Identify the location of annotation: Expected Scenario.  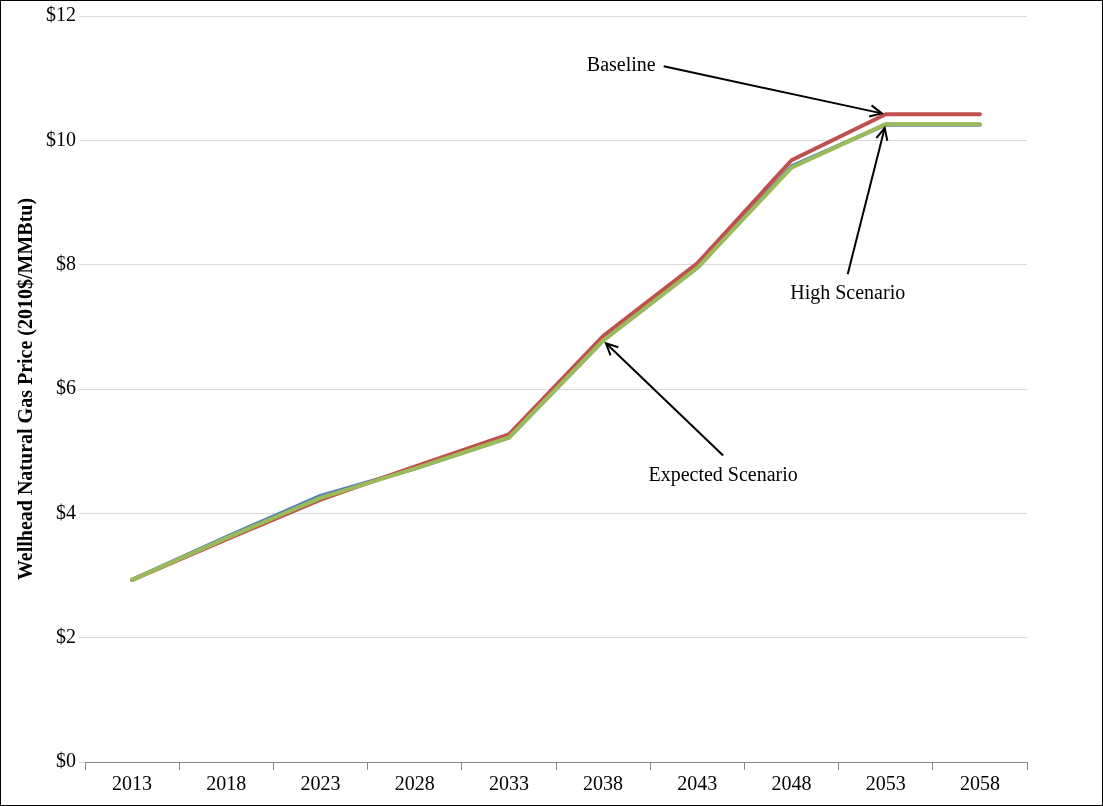
(723, 474).